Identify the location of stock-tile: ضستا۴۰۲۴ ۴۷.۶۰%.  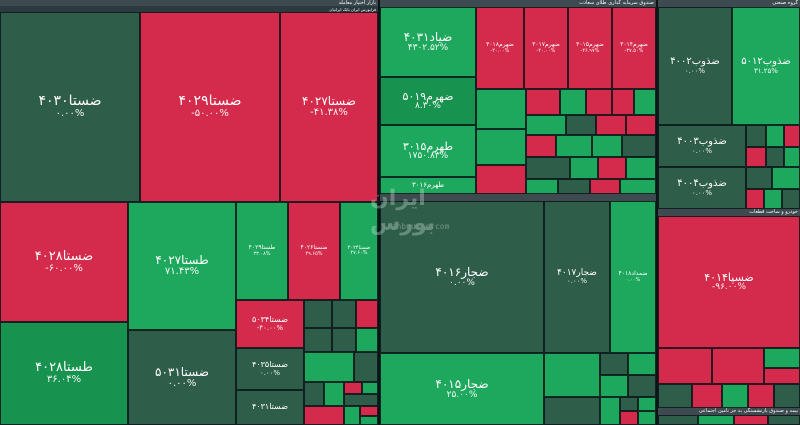
(359, 251).